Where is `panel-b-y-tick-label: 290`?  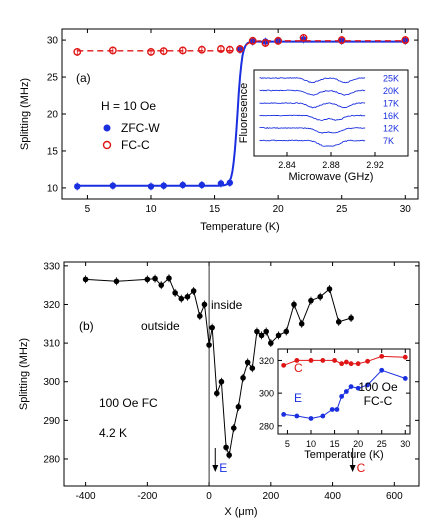
panel-b-y-tick-label: 290 is located at coordinates (51, 421).